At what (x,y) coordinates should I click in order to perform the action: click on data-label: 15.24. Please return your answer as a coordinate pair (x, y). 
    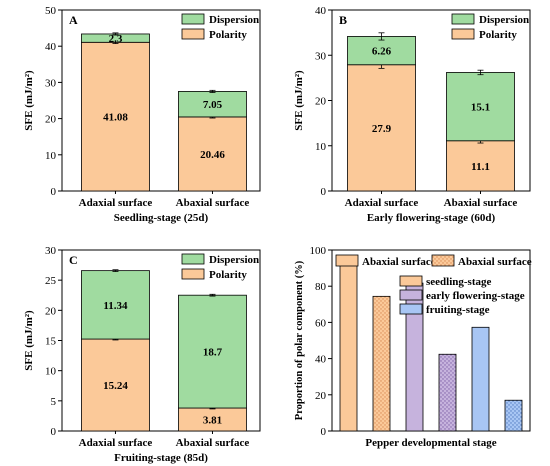
    Looking at the image, I should click on (115, 386).